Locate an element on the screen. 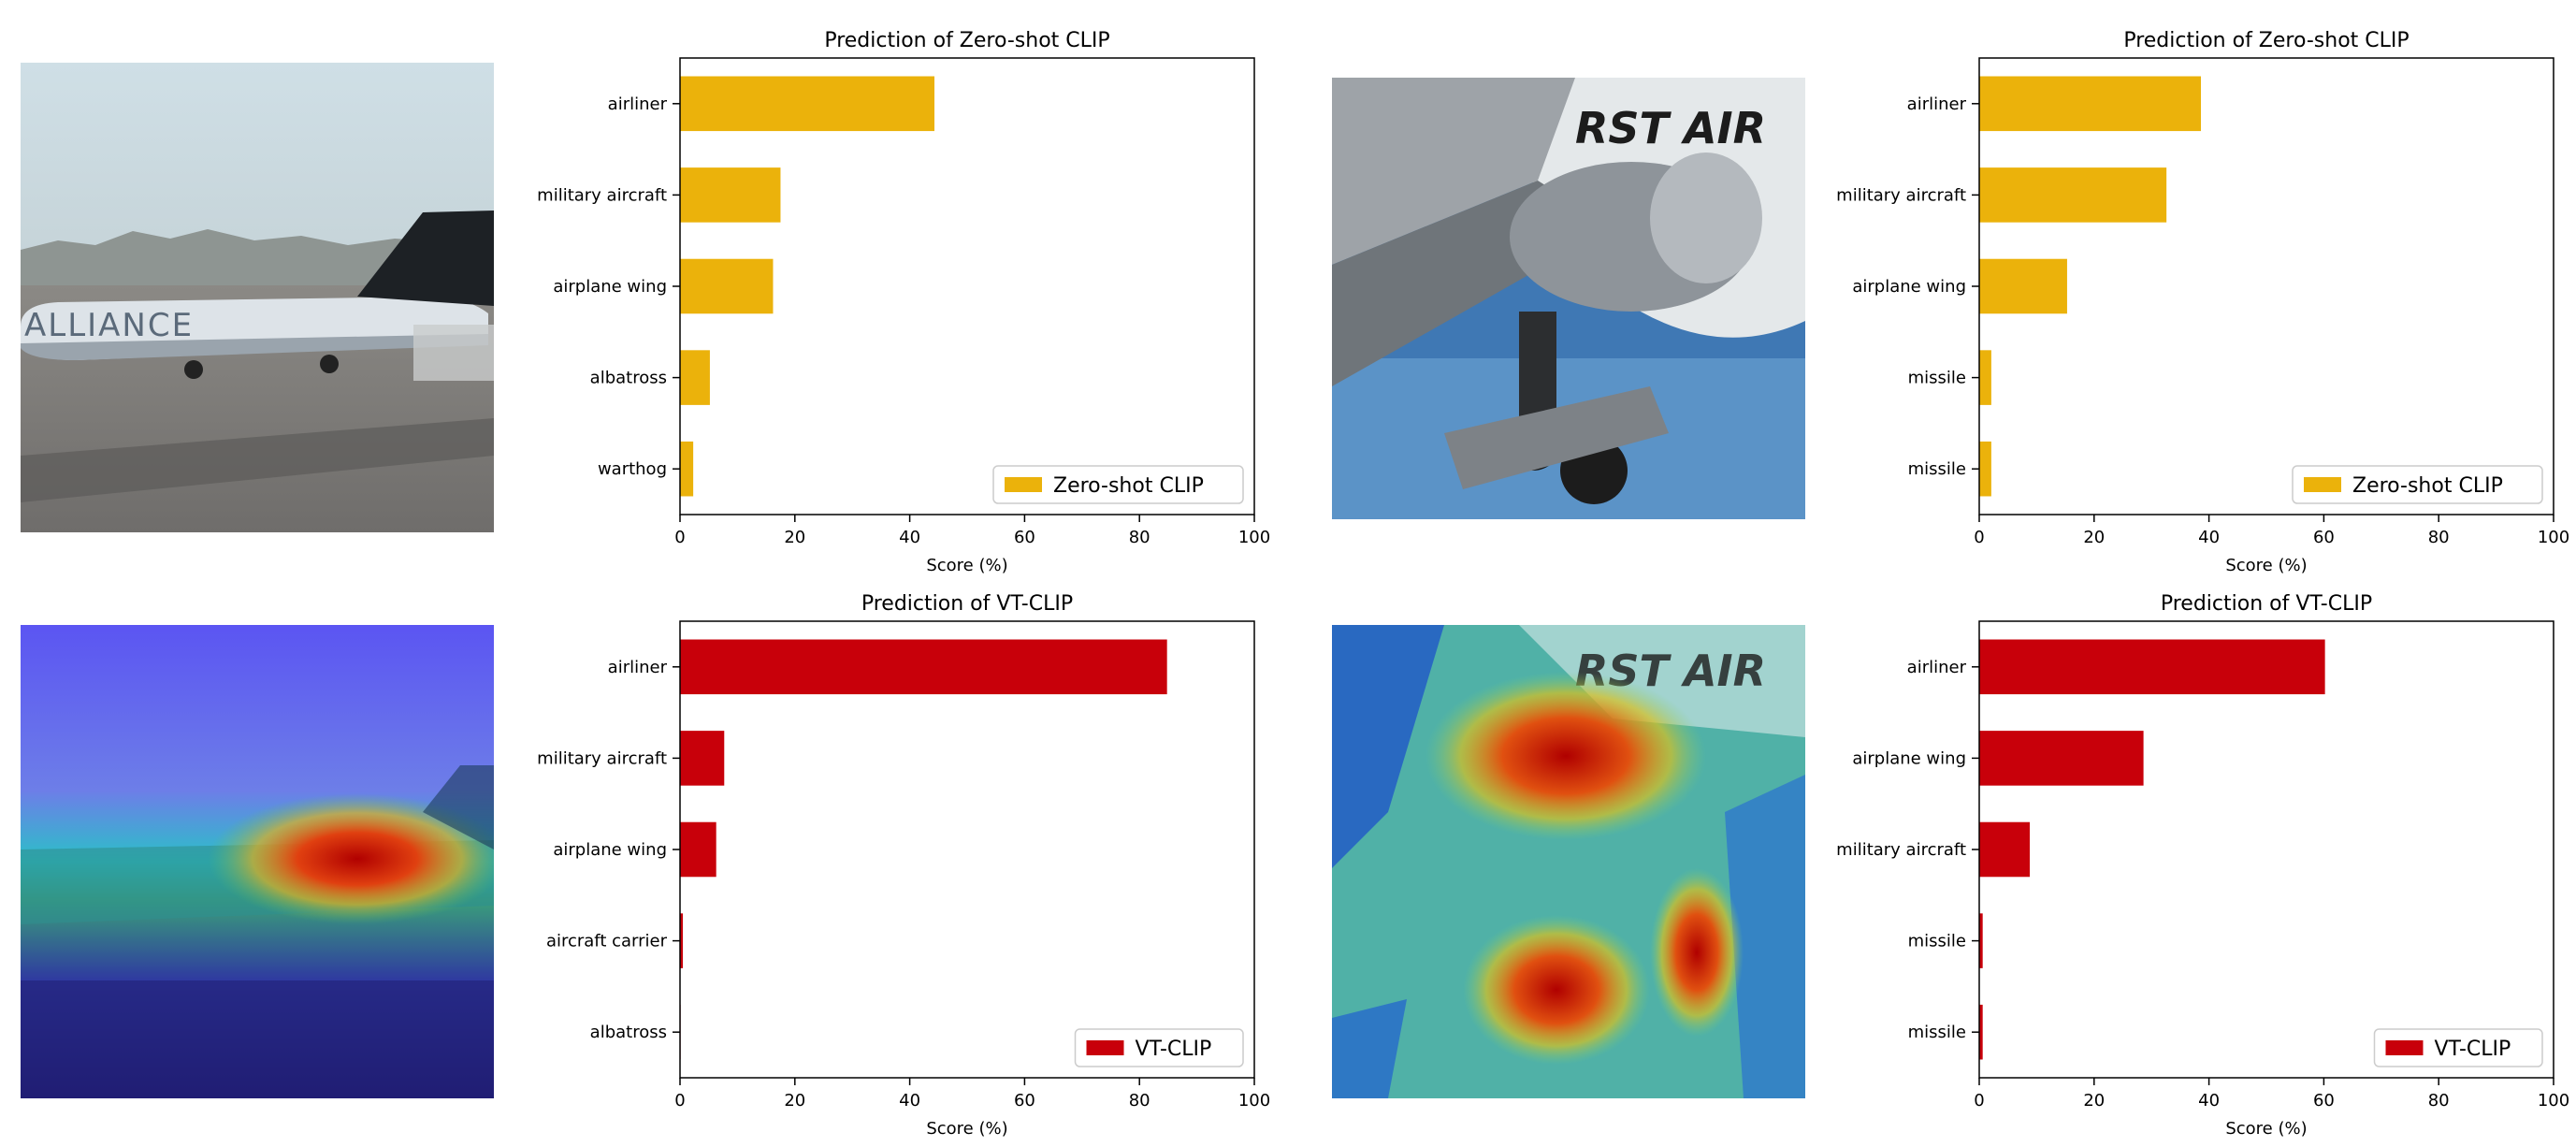 The width and height of the screenshot is (2576, 1147). chart-1-category-label-5: warthog is located at coordinates (632, 469).